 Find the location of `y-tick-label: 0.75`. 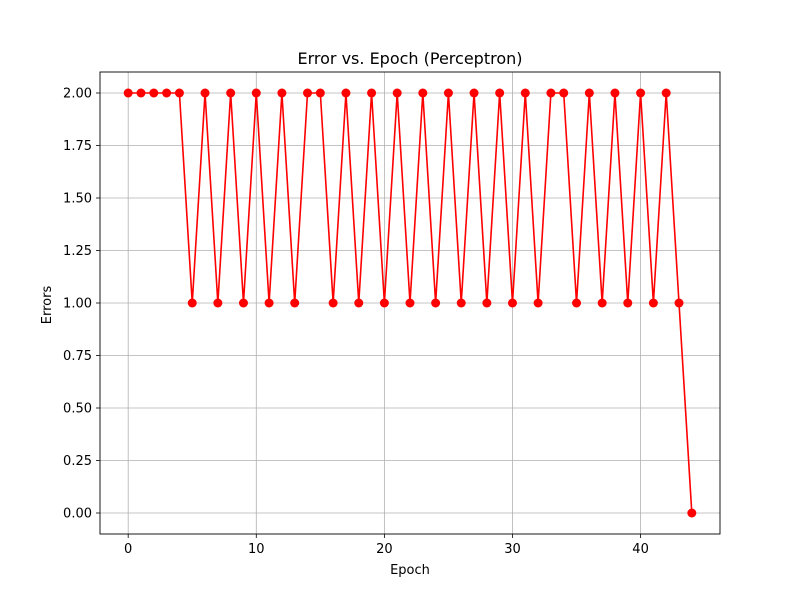

y-tick-label: 0.75 is located at coordinates (77, 356).